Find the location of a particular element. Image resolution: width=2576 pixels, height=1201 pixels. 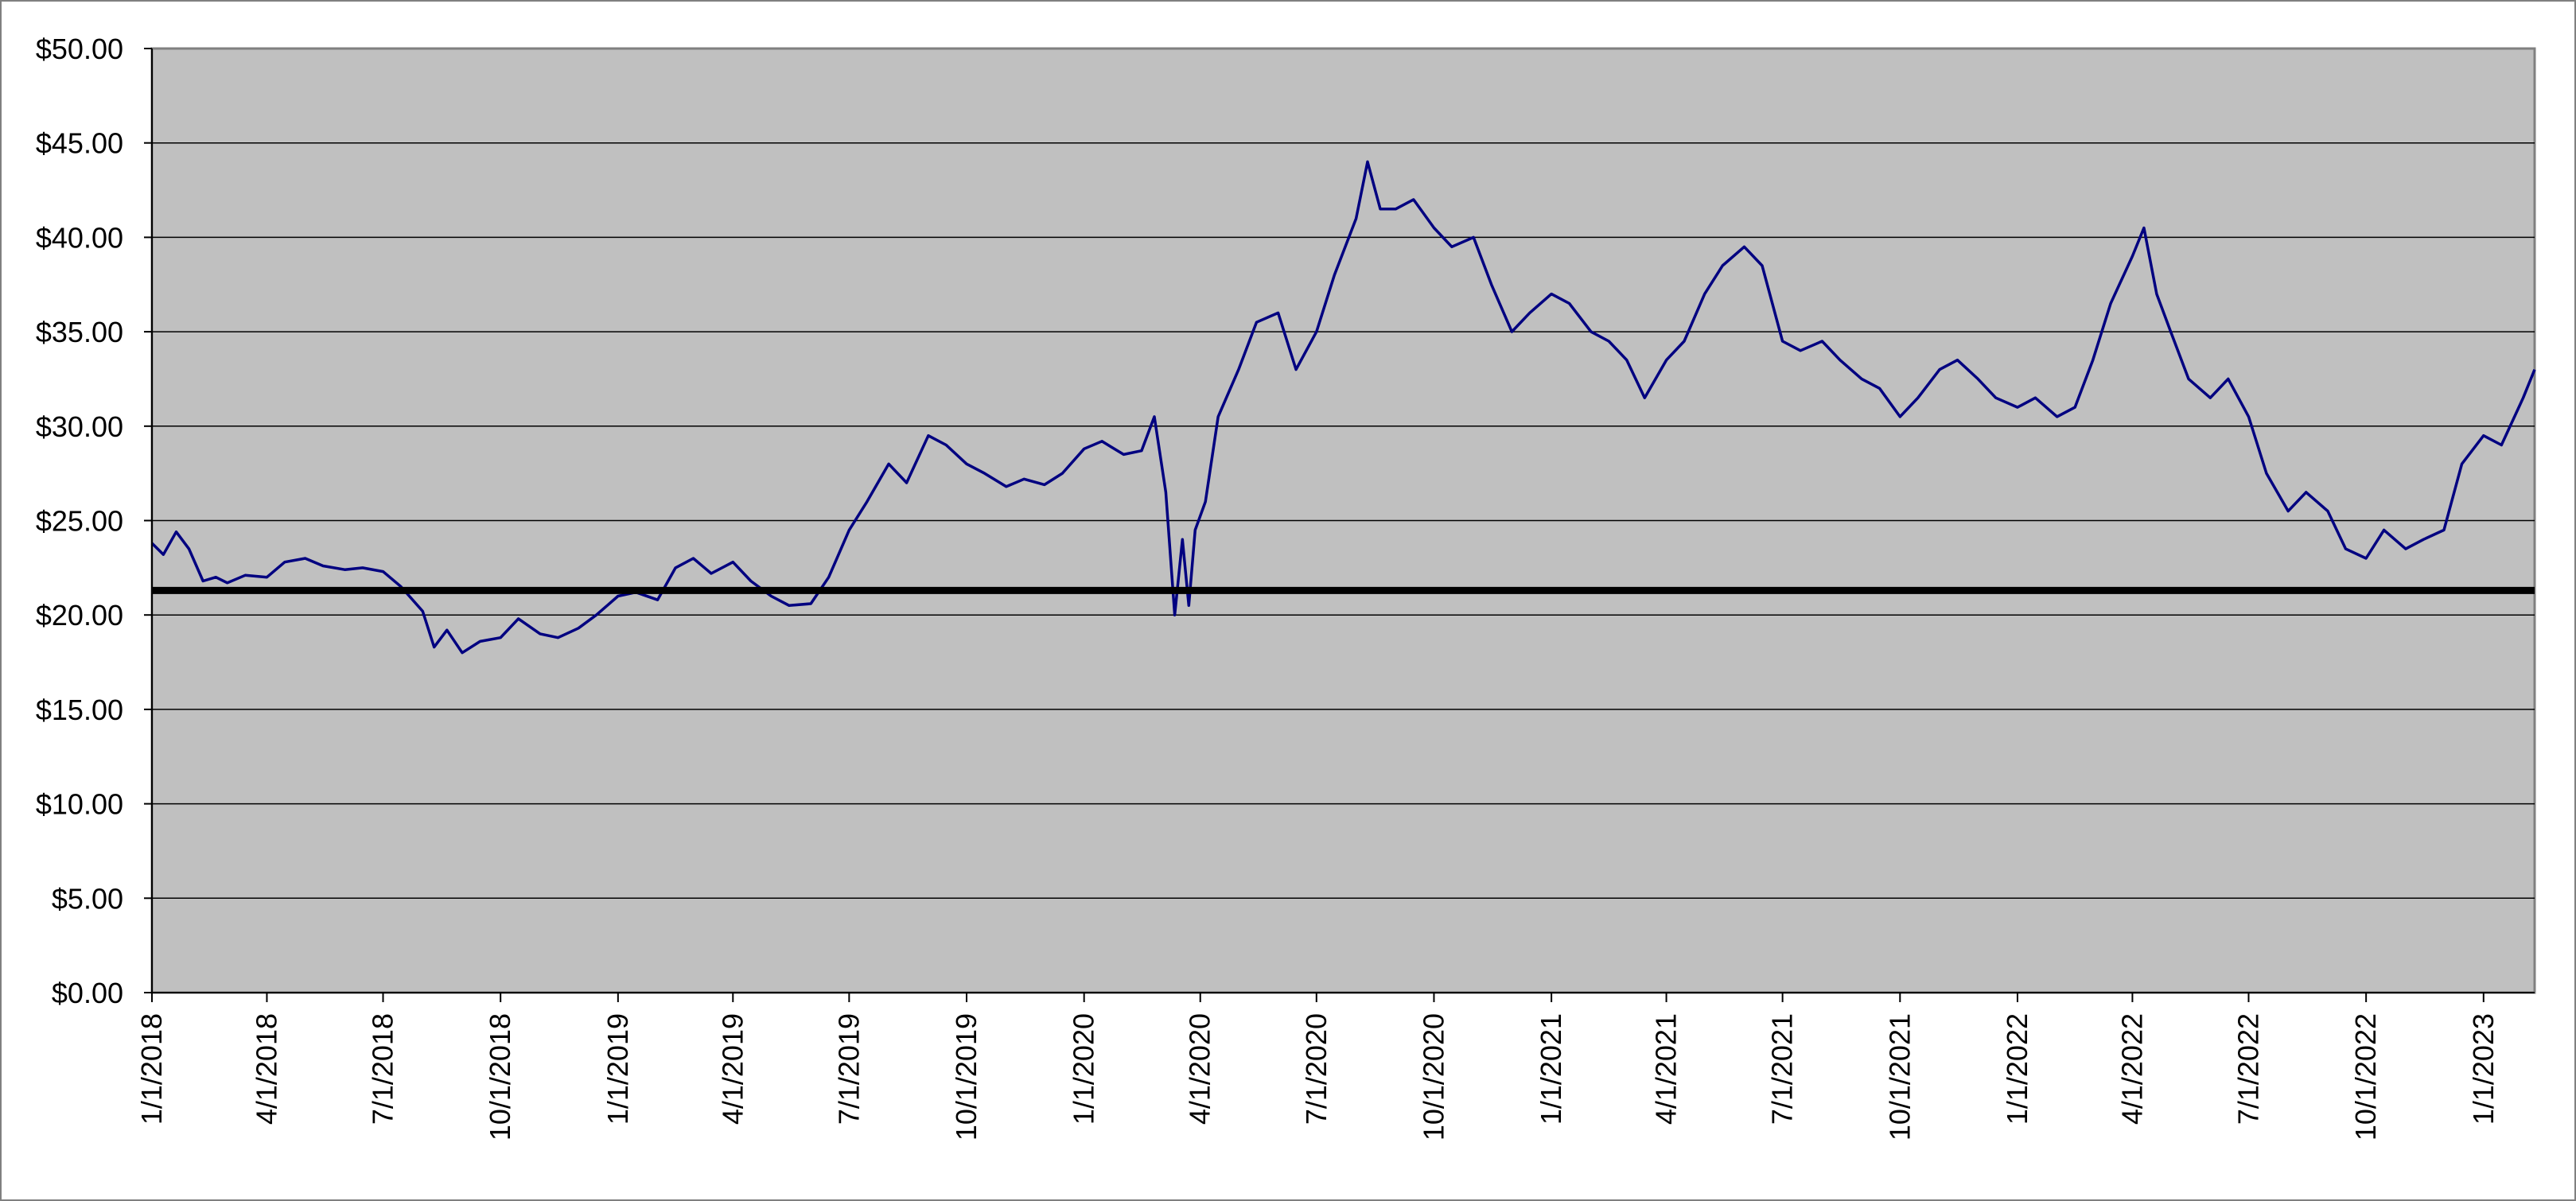

x-tick-label: 1/1/2022 is located at coordinates (2017, 1069).